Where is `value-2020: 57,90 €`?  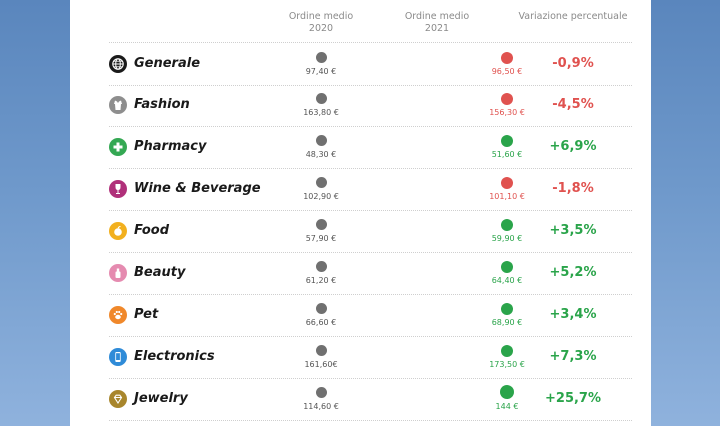 value-2020: 57,90 € is located at coordinates (321, 238).